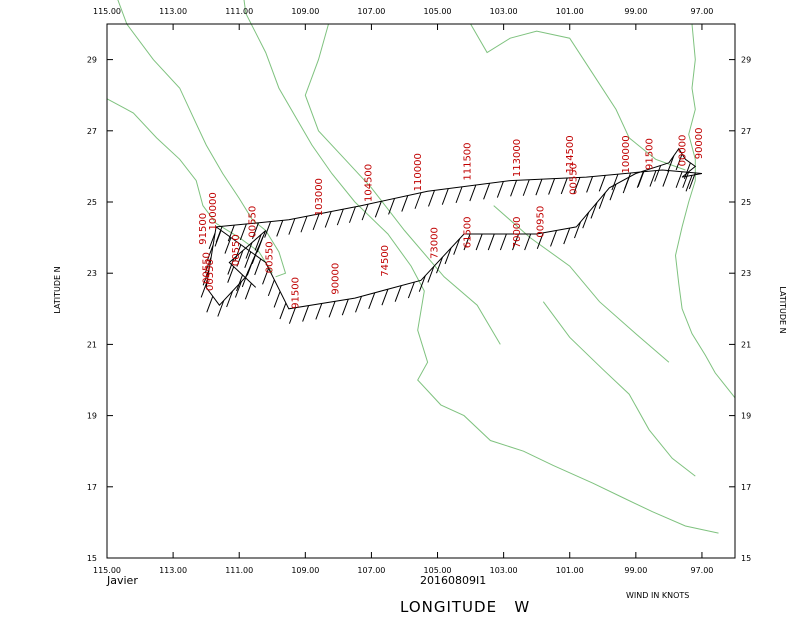  What do you see at coordinates (92, 344) in the screenshot?
I see `lat-tick-label-left: 21` at bounding box center [92, 344].